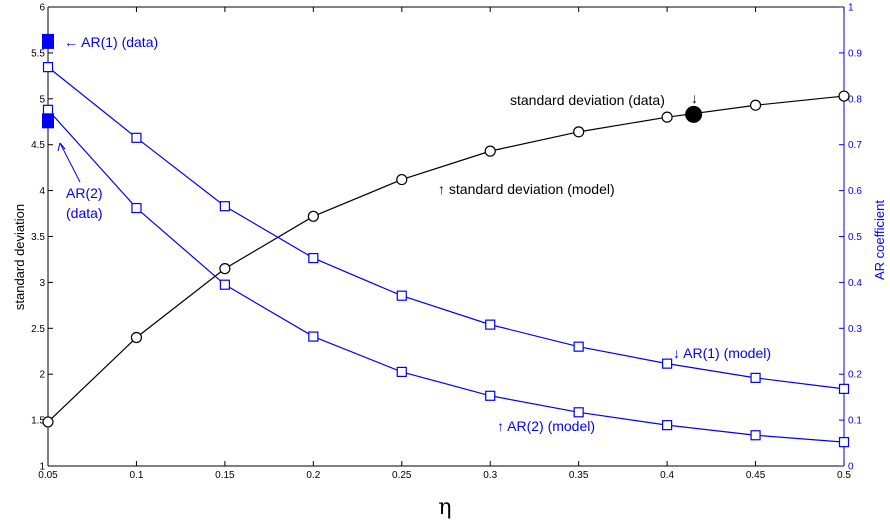 The image size is (890, 522). Describe the element at coordinates (879, 240) in the screenshot. I see `y-axis-right-title: AR coefficient` at that location.